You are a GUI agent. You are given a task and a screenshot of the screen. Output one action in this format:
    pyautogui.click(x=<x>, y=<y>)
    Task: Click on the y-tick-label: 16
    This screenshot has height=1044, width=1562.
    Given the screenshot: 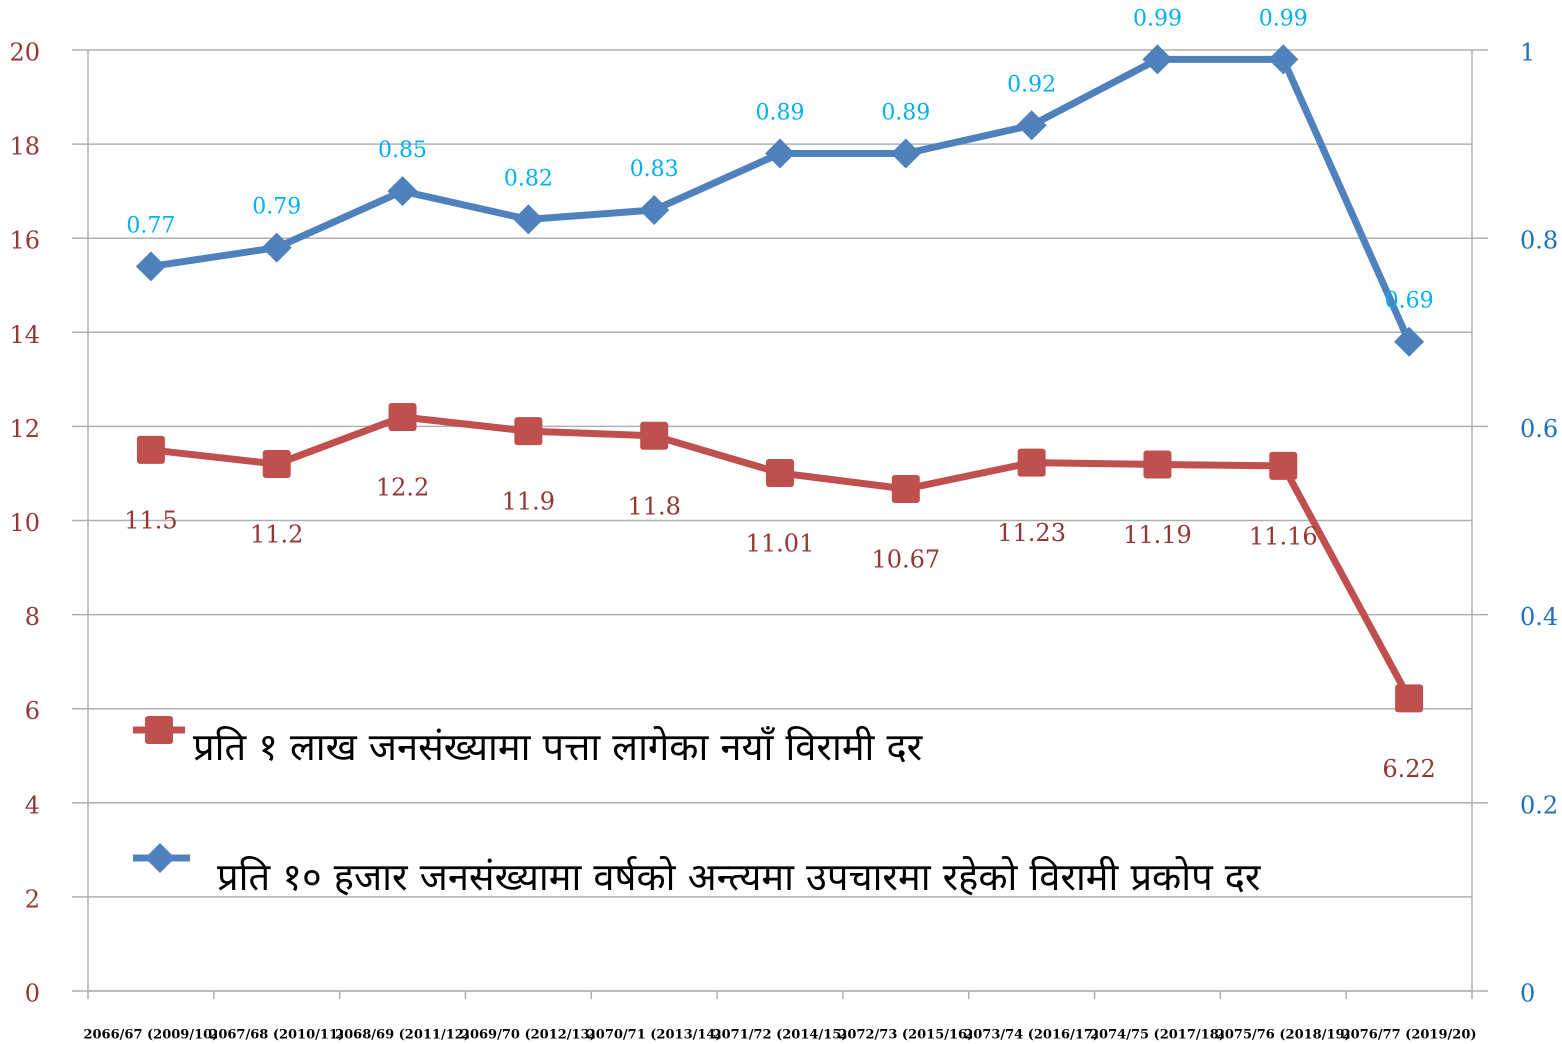 What is the action you would take?
    pyautogui.click(x=24, y=241)
    